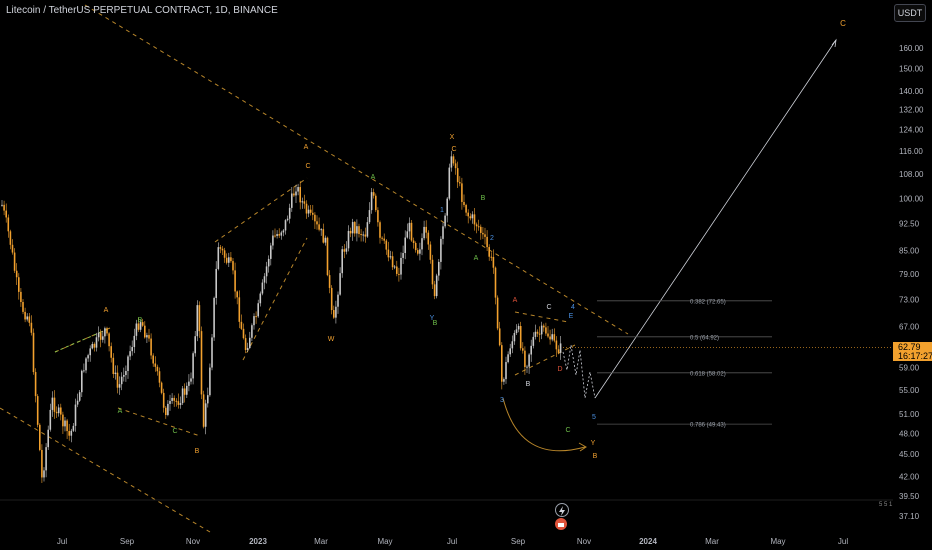  Describe the element at coordinates (777, 541) in the screenshot. I see `x-tick-label: May` at that location.